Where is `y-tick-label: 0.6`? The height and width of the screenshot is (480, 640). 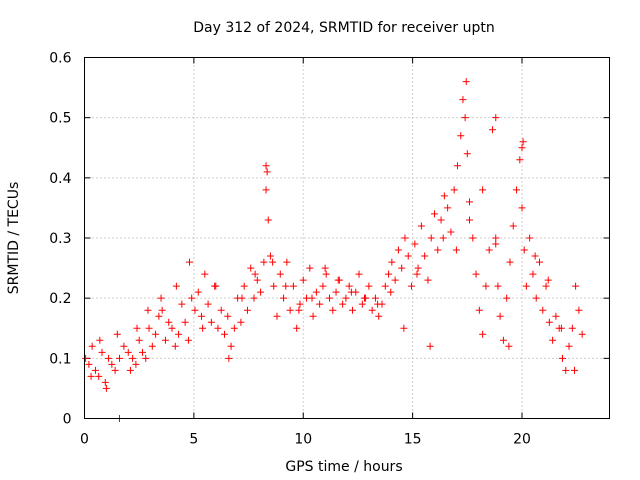 y-tick-label: 0.6 is located at coordinates (60, 59).